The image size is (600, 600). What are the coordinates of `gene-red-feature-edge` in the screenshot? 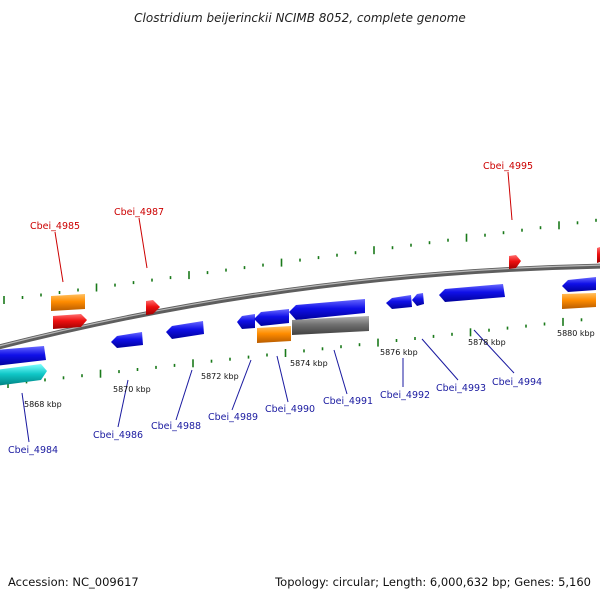 It's located at (598, 255).